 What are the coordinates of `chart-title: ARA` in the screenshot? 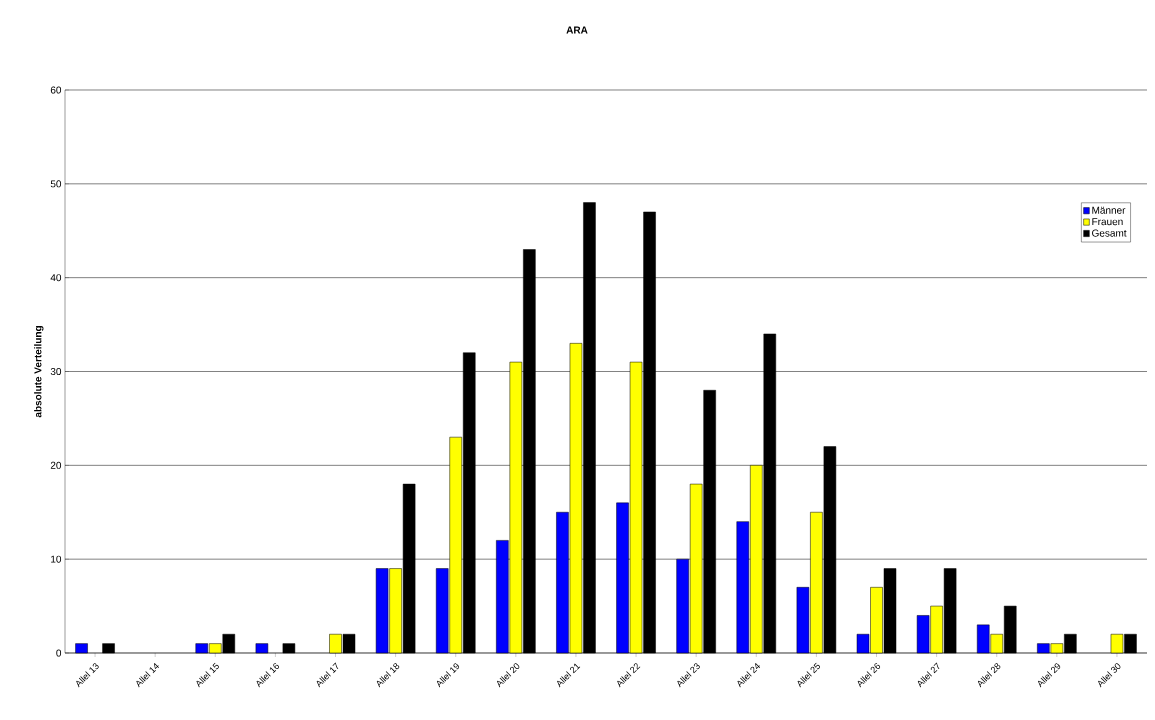 It's located at (577, 30).